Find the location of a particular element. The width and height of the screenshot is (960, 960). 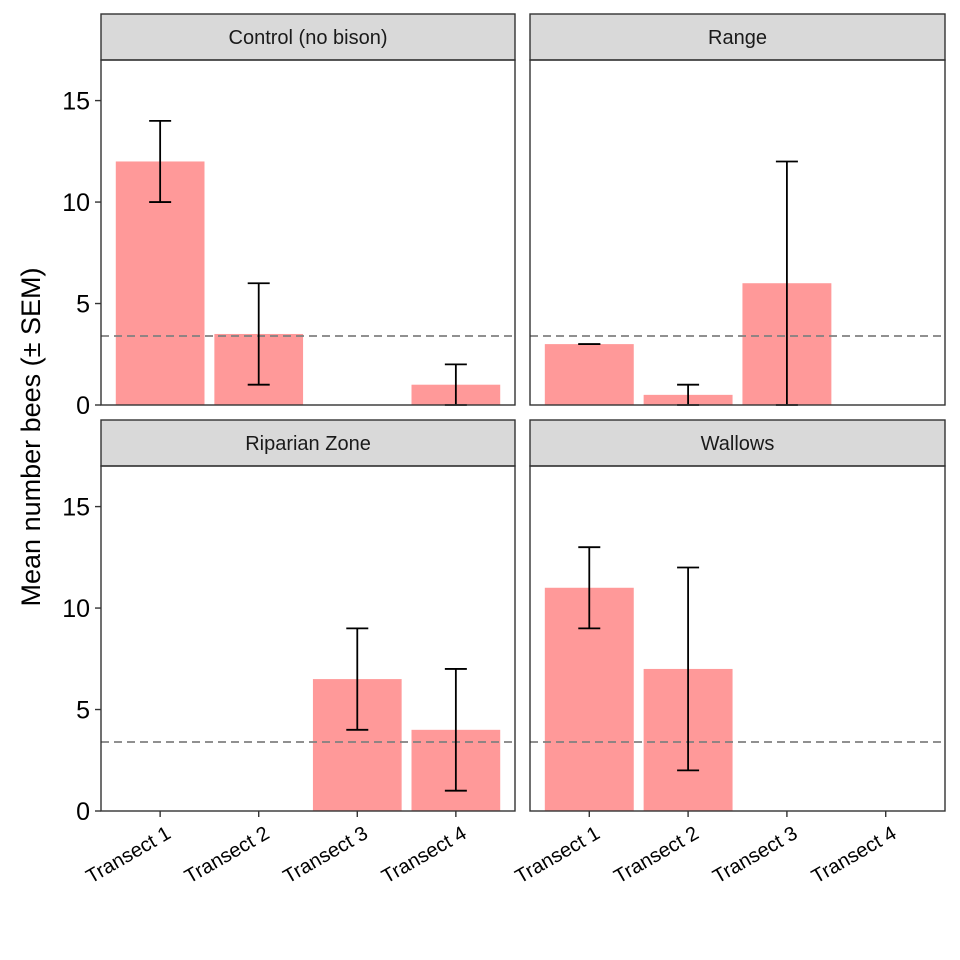

facet-title: Range is located at coordinates (737, 38).